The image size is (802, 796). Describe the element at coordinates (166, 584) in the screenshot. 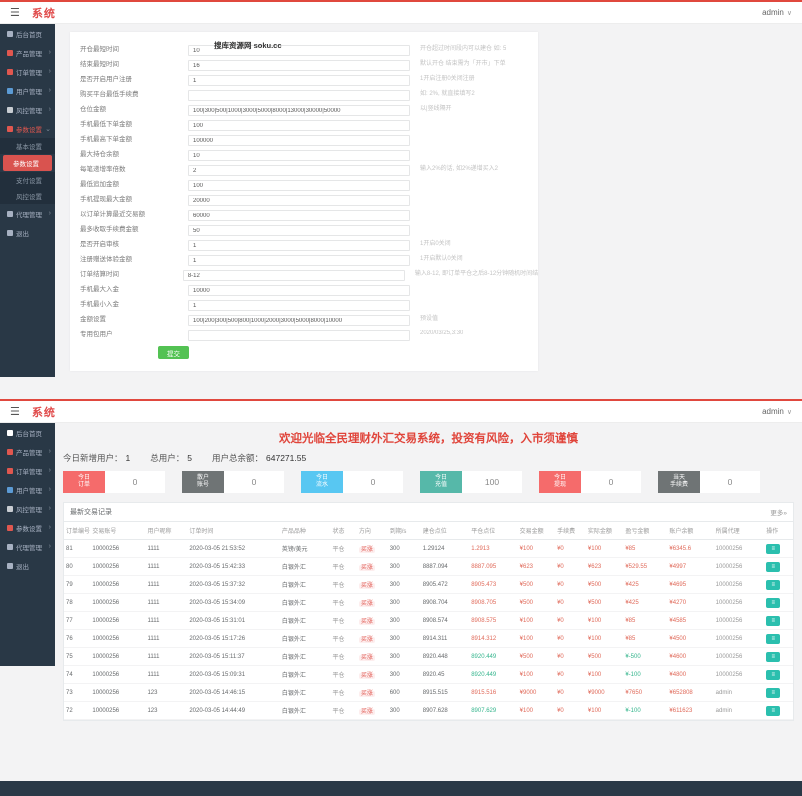

I see `cell-nick: 1111` at that location.